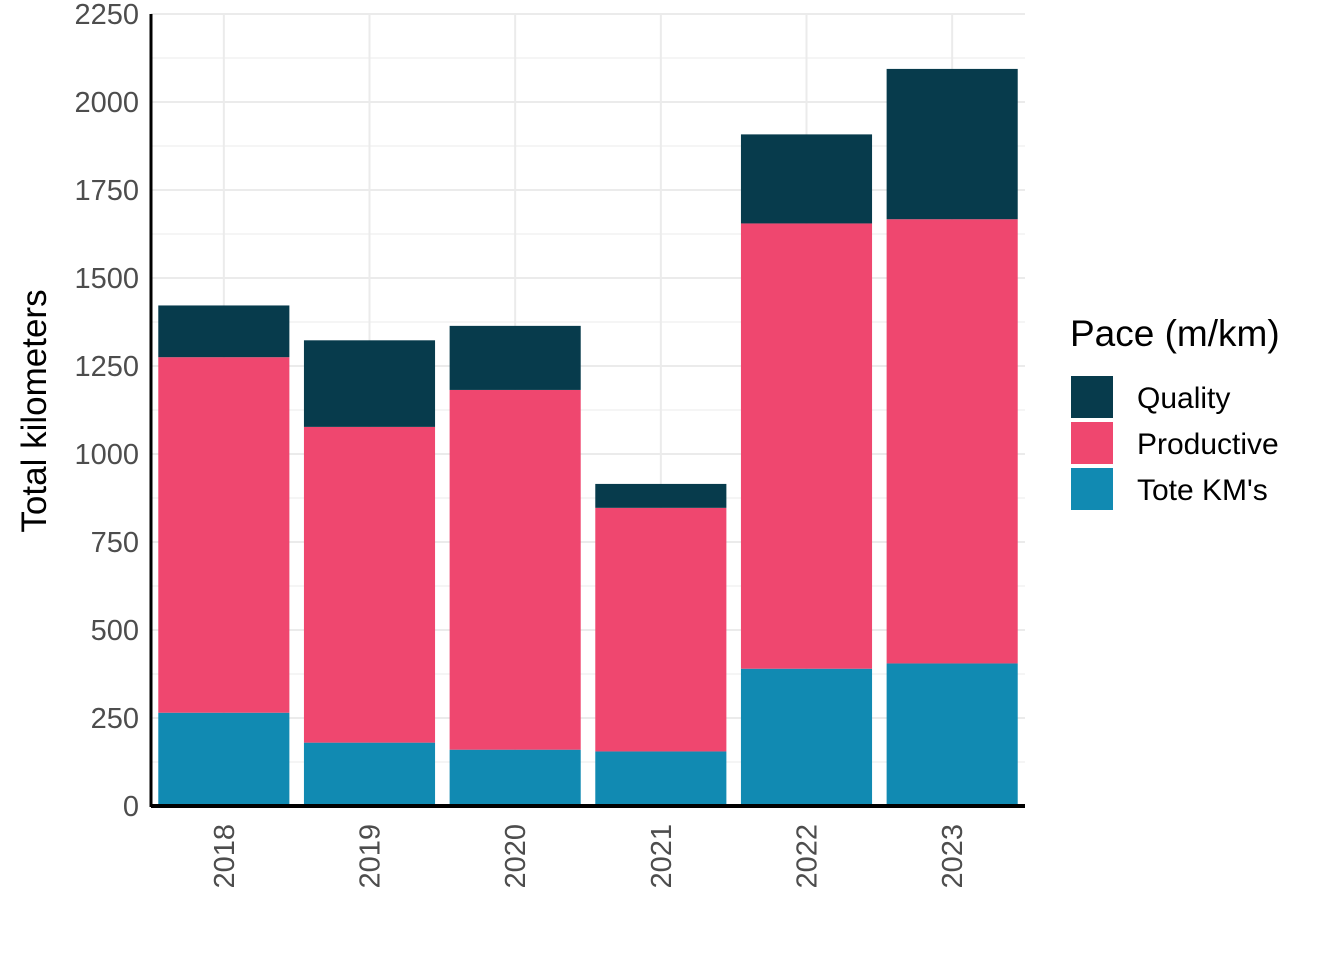  I want to click on y-tick-label: 0, so click(131, 807).